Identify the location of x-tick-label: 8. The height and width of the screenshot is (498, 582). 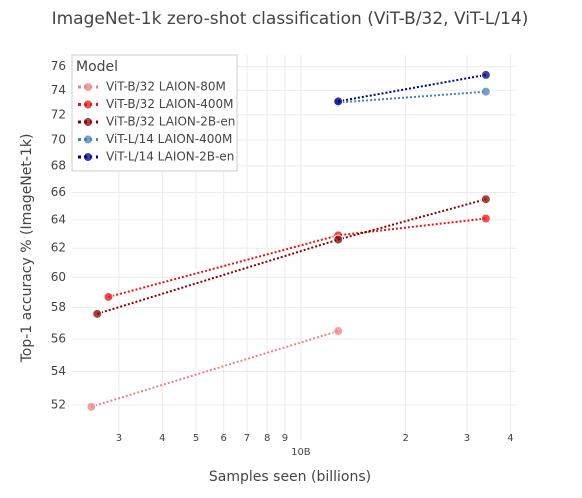
(267, 438).